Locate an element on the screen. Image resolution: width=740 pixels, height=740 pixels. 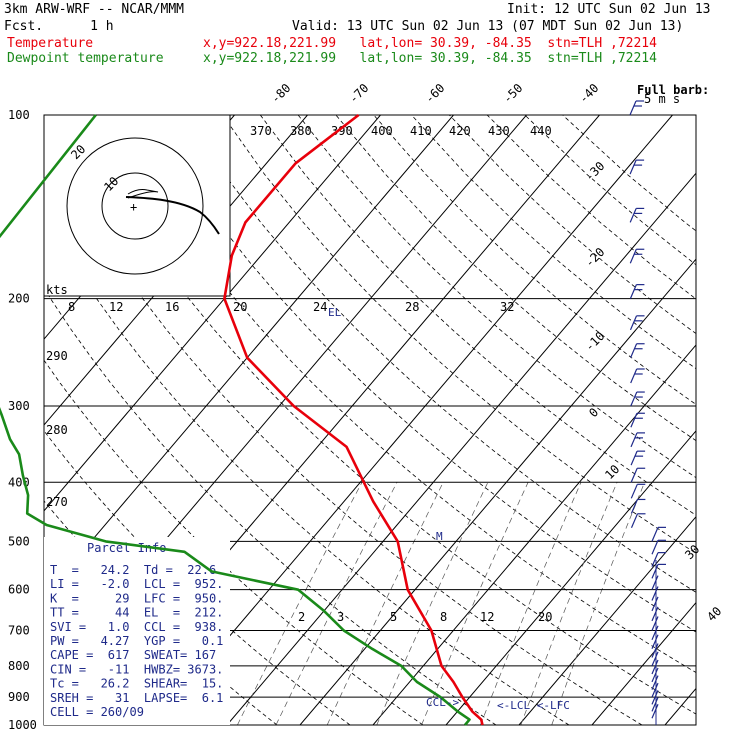
mixing-ratio-line is located at coordinates (336, 603).